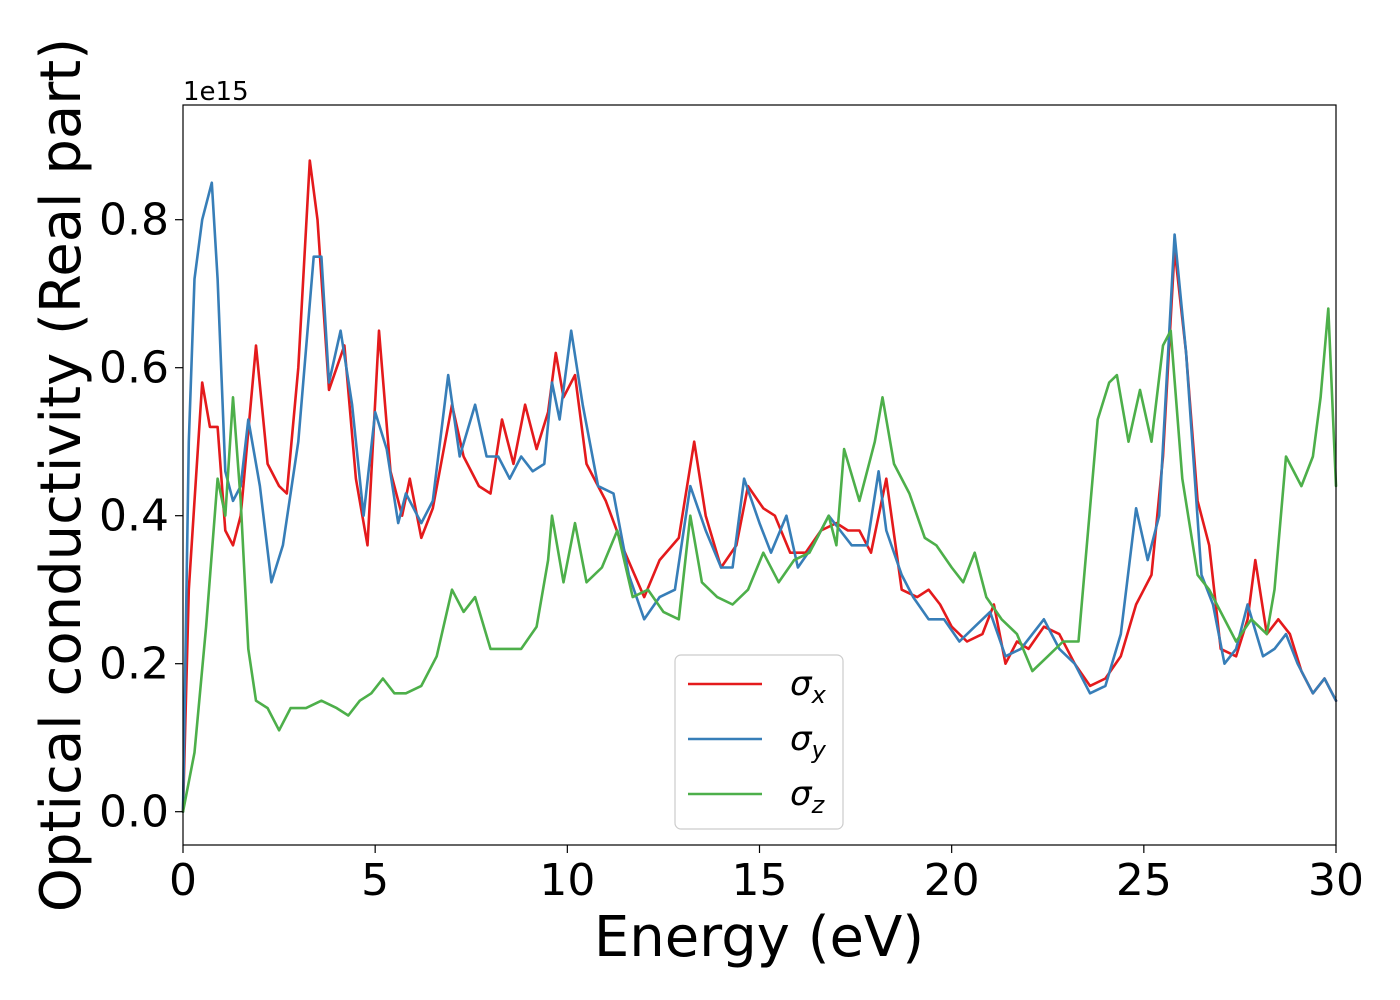 The height and width of the screenshot is (1000, 1400). What do you see at coordinates (183, 880) in the screenshot?
I see `x-tick-label: 0` at bounding box center [183, 880].